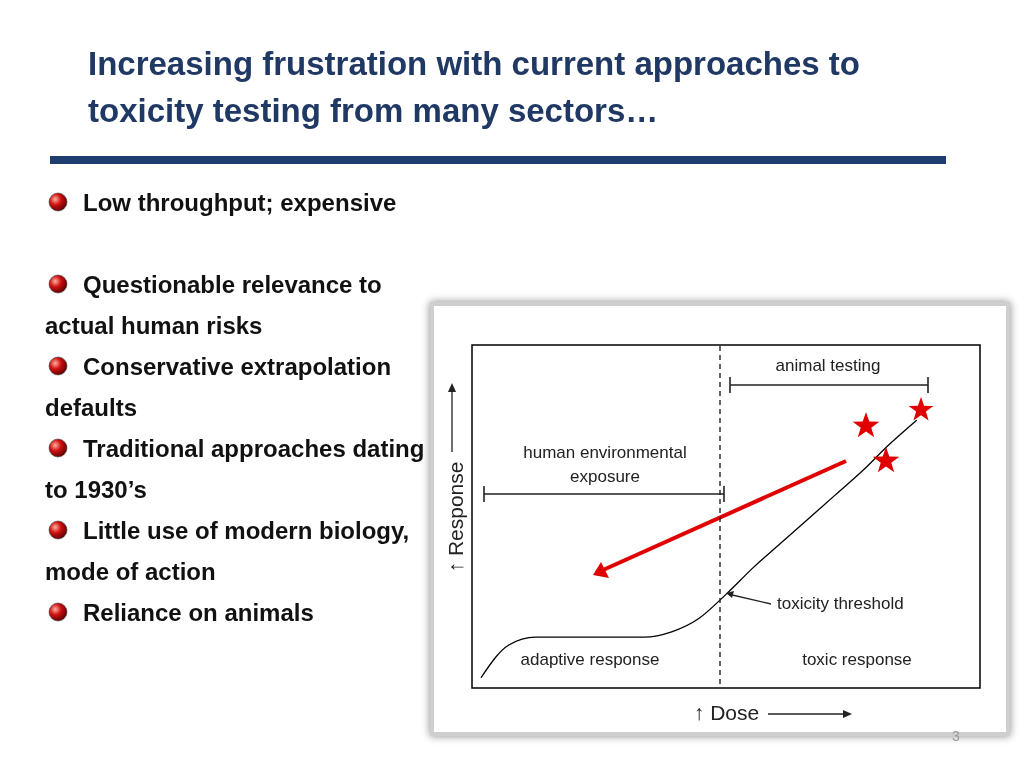 The width and height of the screenshot is (1024, 768). I want to click on text: Little use of modern biology, mode of action, so click(228, 551).